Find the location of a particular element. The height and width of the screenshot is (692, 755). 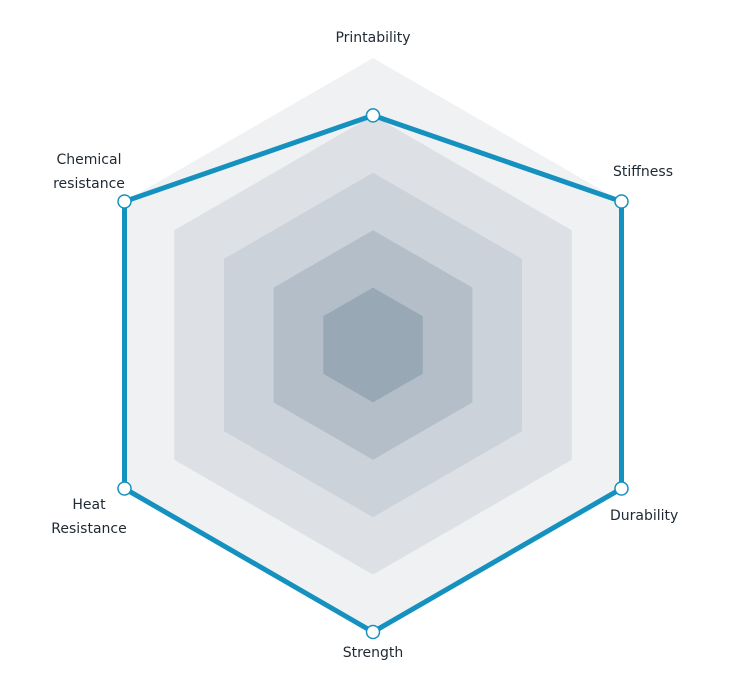

data-point-printability is located at coordinates (373, 115).